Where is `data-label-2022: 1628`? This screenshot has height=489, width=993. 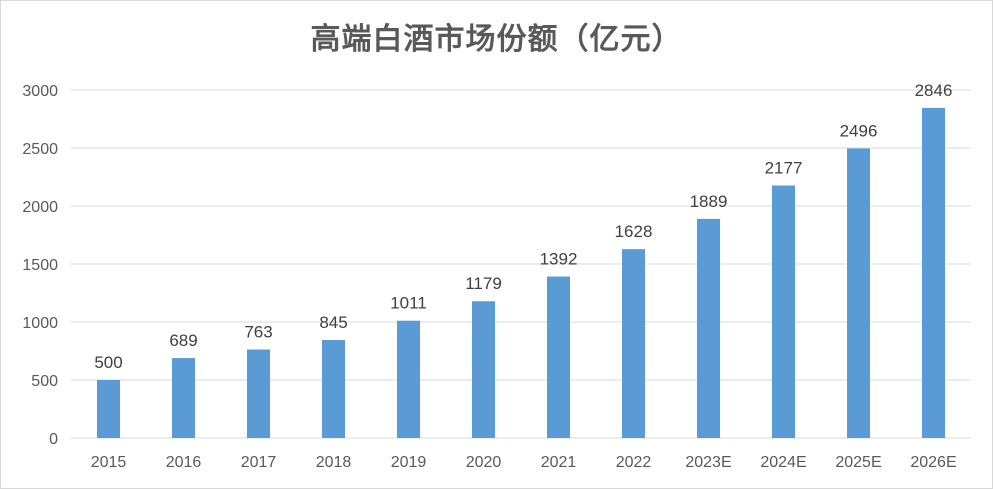 data-label-2022: 1628 is located at coordinates (634, 231).